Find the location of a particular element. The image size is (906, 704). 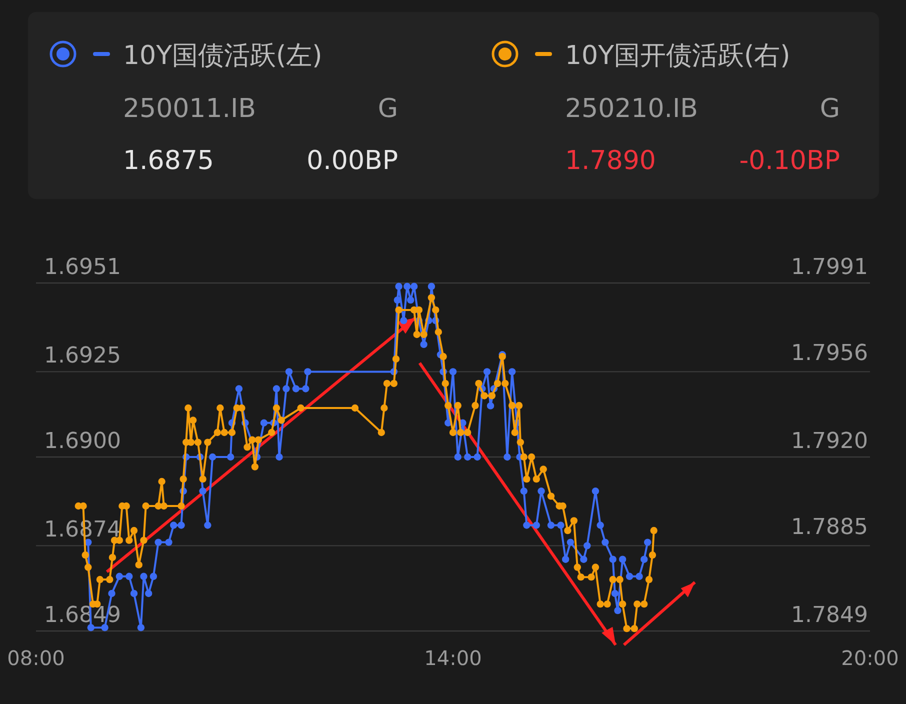

y-tick-label: 1.6925 is located at coordinates (82, 356).